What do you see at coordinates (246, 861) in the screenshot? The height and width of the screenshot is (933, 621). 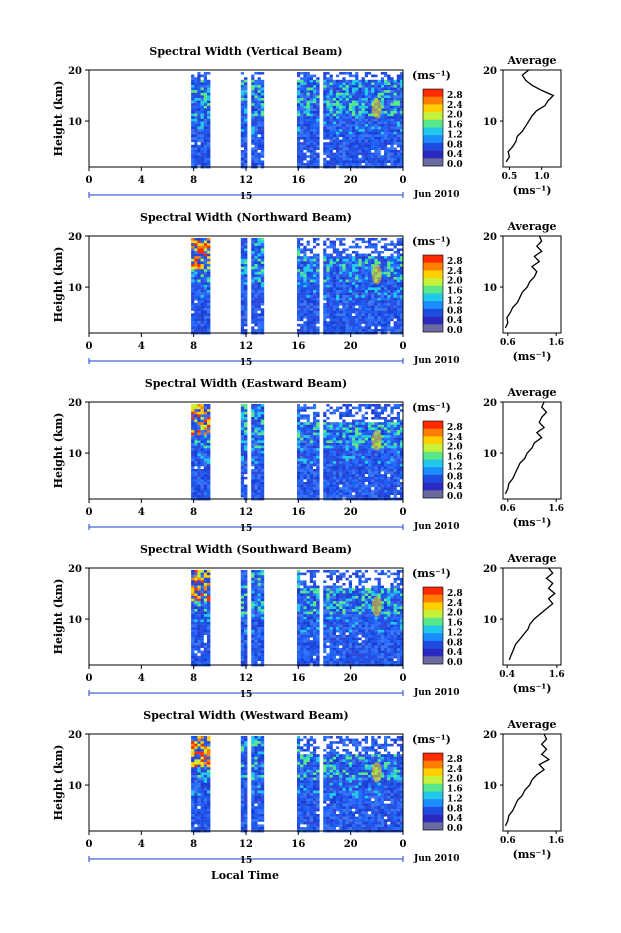 I see `date-label: 15` at bounding box center [246, 861].